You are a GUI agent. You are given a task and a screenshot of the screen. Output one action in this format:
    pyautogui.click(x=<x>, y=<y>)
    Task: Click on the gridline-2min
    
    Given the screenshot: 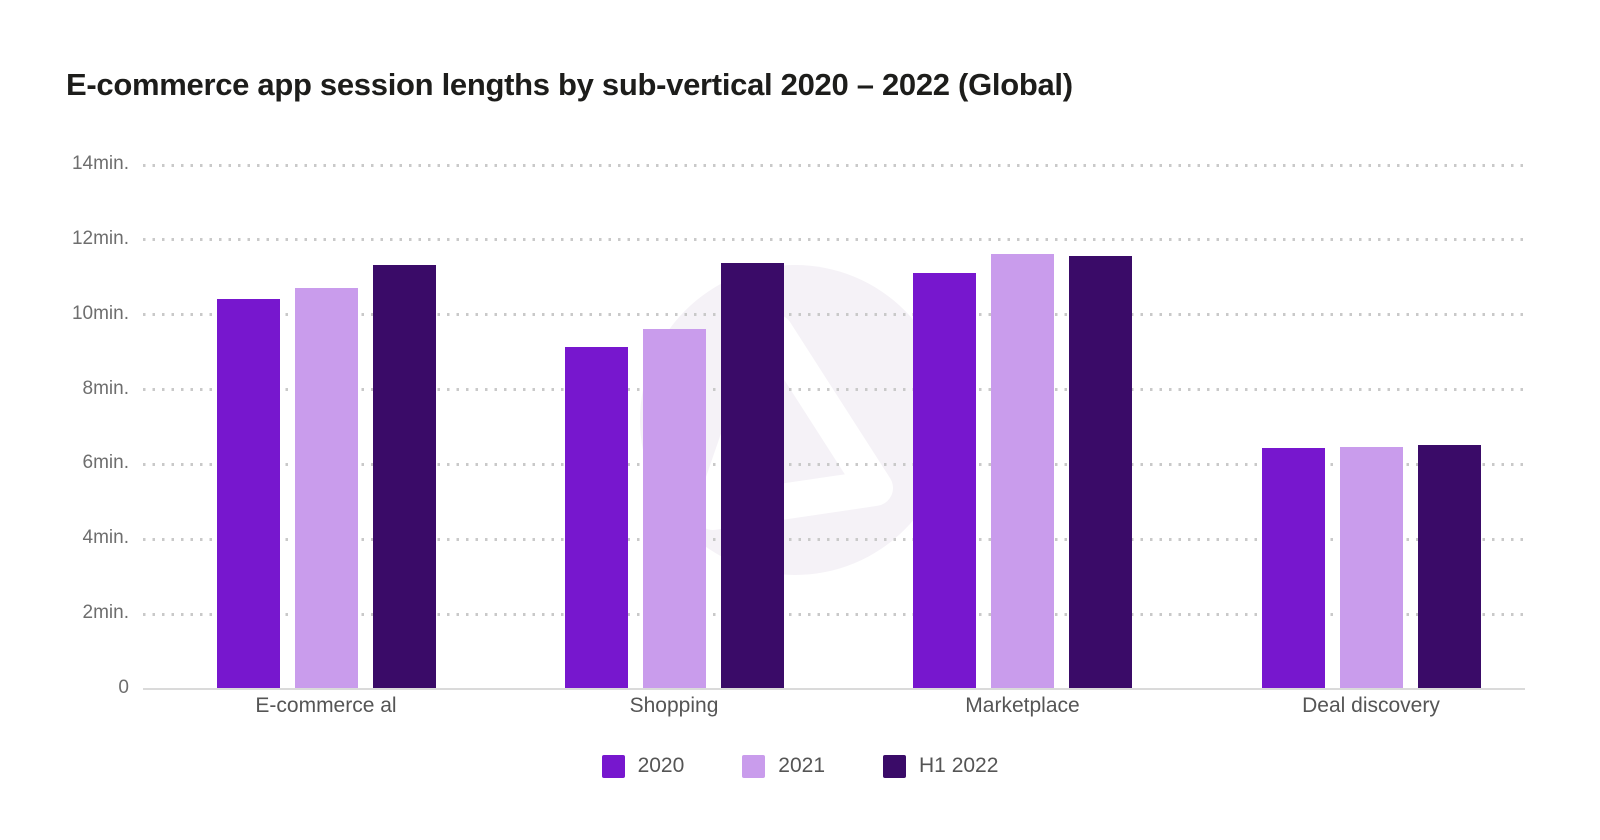 What is the action you would take?
    pyautogui.click(x=834, y=614)
    